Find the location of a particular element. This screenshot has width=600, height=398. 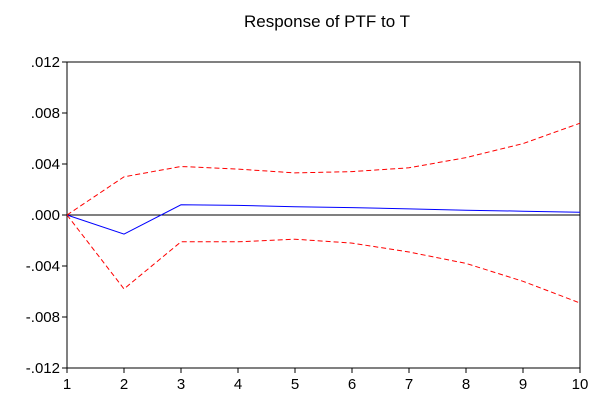

x-tick-label: 7 is located at coordinates (409, 384).